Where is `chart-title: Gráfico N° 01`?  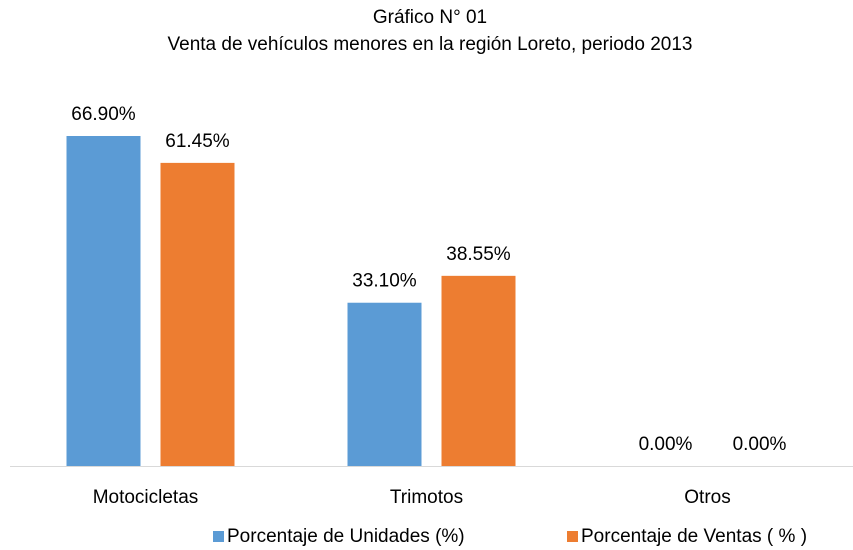 chart-title: Gráfico N° 01 is located at coordinates (430, 17).